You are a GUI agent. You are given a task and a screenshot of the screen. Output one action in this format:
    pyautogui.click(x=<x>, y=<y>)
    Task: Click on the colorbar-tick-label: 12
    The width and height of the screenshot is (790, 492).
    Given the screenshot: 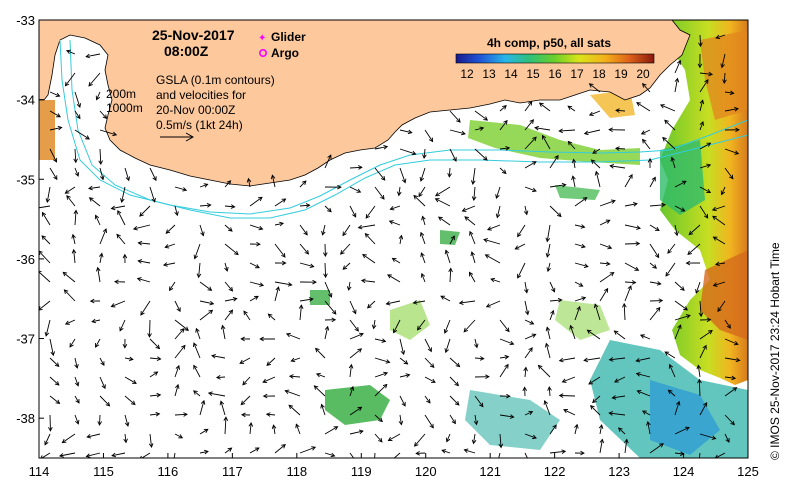 What is the action you would take?
    pyautogui.click(x=467, y=74)
    